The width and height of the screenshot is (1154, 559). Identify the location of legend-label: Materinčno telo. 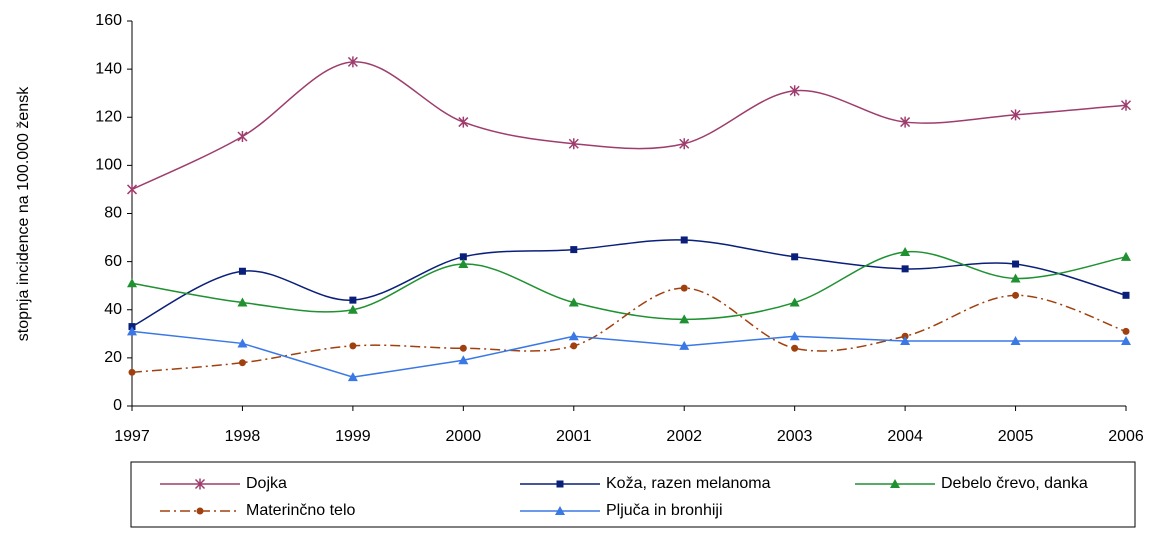
(300, 510).